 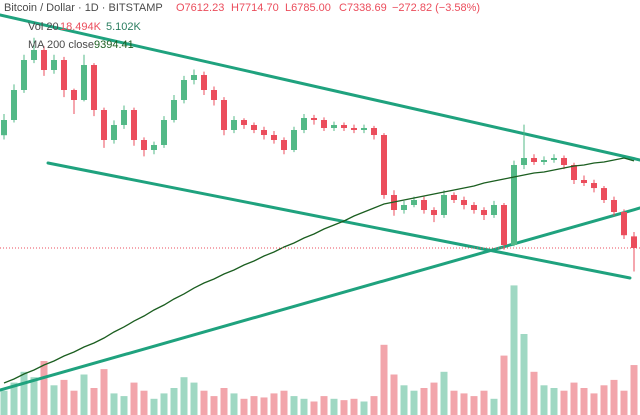 What do you see at coordinates (124, 27) in the screenshot?
I see `volume-ma-value: 5.102K` at bounding box center [124, 27].